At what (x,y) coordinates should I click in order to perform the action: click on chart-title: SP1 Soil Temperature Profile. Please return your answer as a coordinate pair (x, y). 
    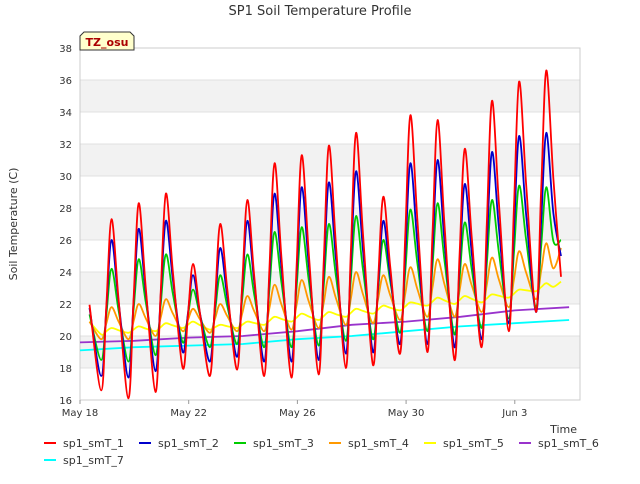
    Looking at the image, I should click on (320, 11).